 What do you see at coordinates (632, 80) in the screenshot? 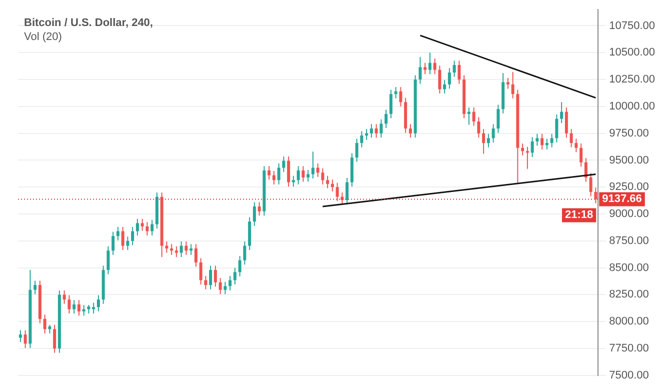
I see `y-tick-label: 10250.00` at bounding box center [632, 80].